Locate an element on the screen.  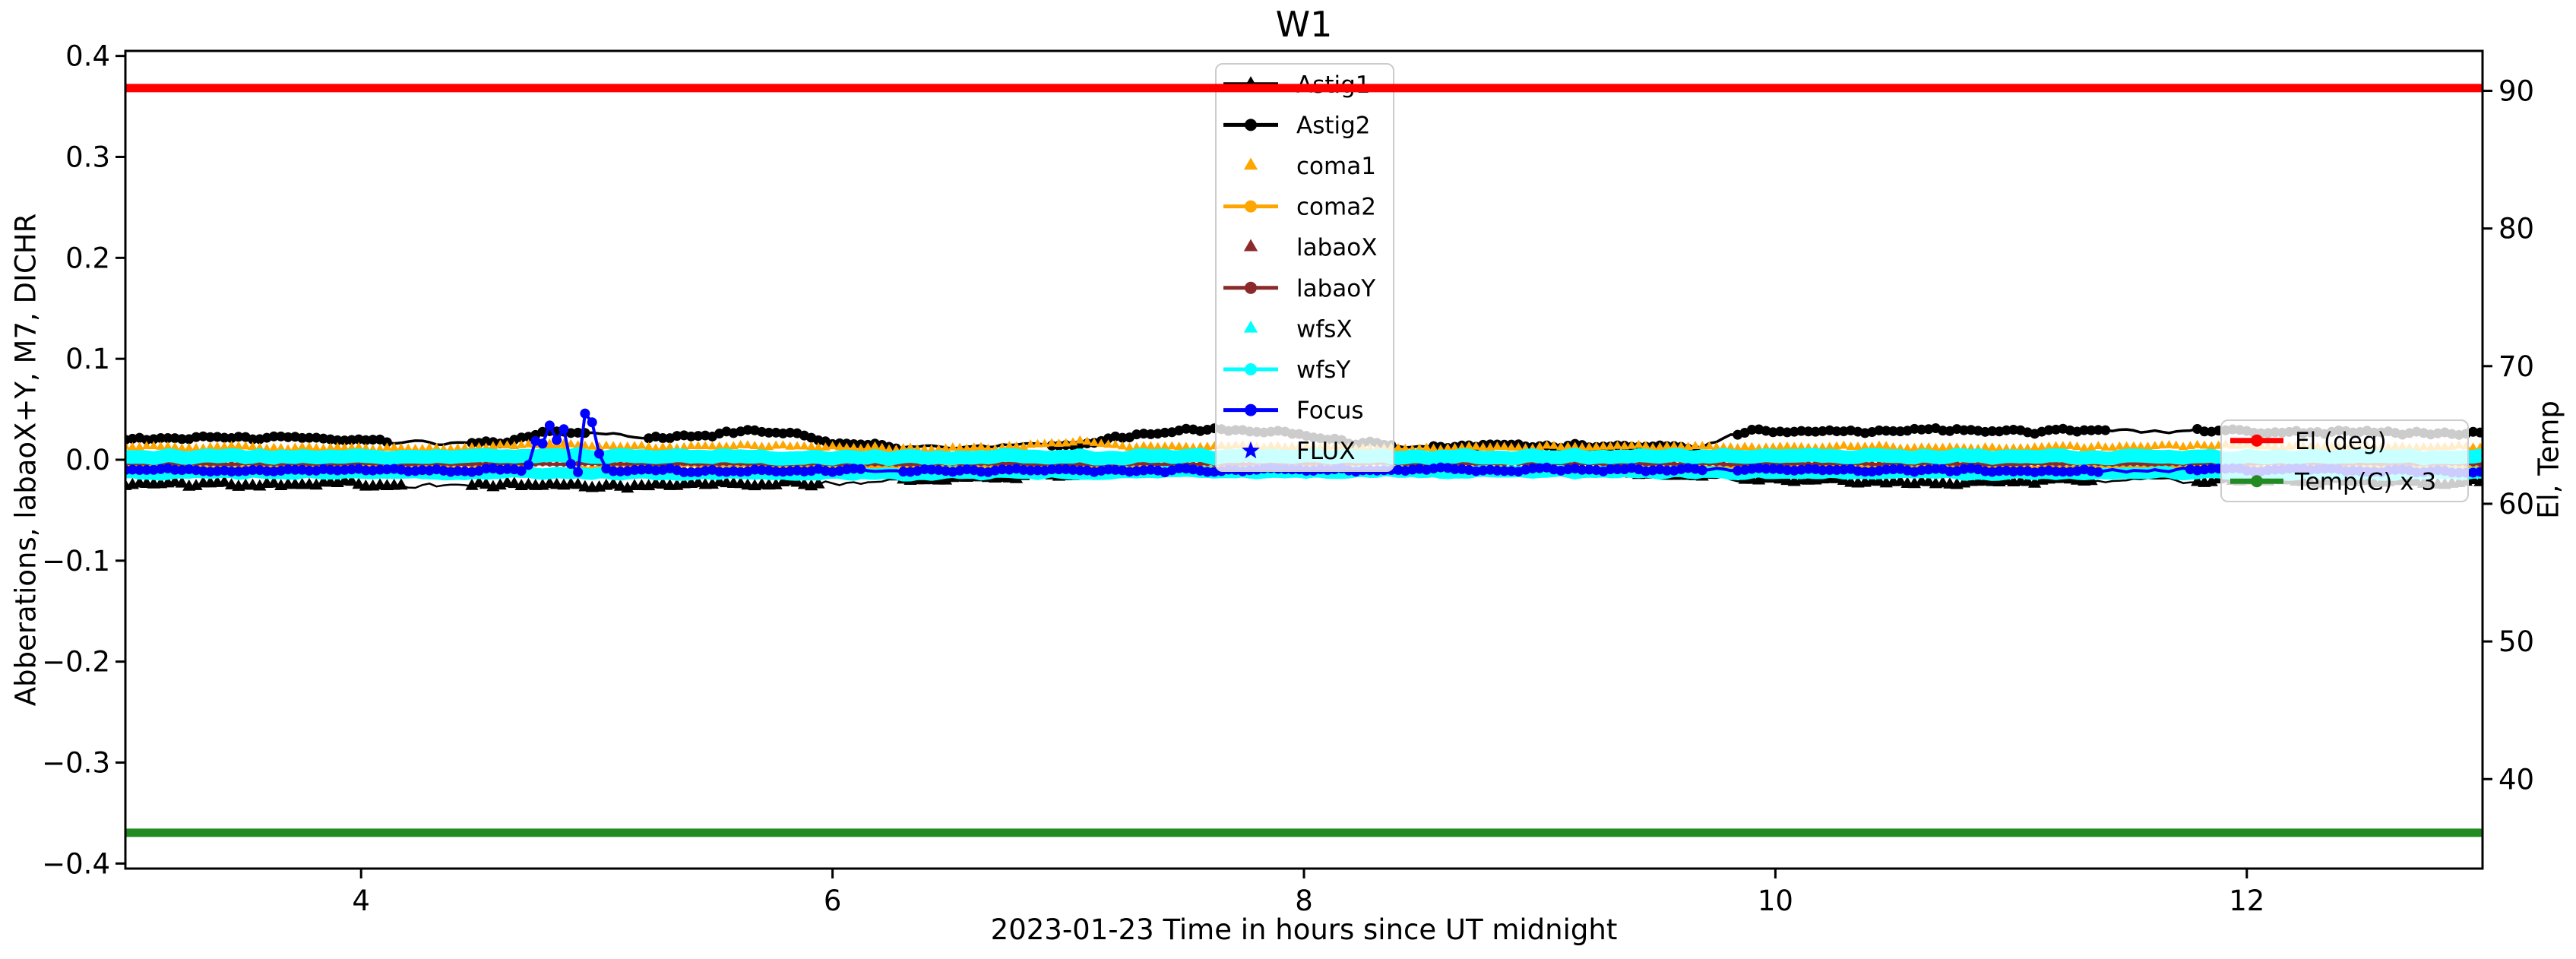
legend-label: FLUX is located at coordinates (1326, 451).